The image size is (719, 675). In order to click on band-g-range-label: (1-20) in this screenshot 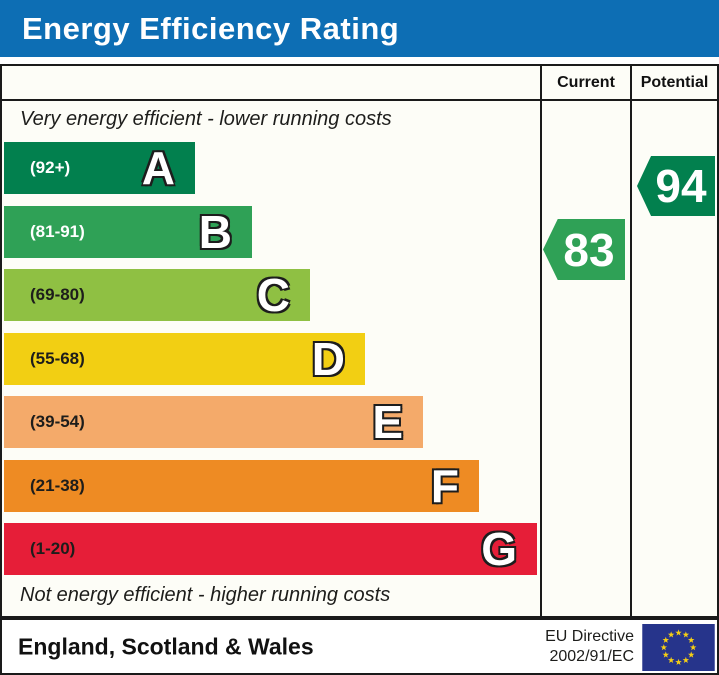, I will do `click(53, 548)`.